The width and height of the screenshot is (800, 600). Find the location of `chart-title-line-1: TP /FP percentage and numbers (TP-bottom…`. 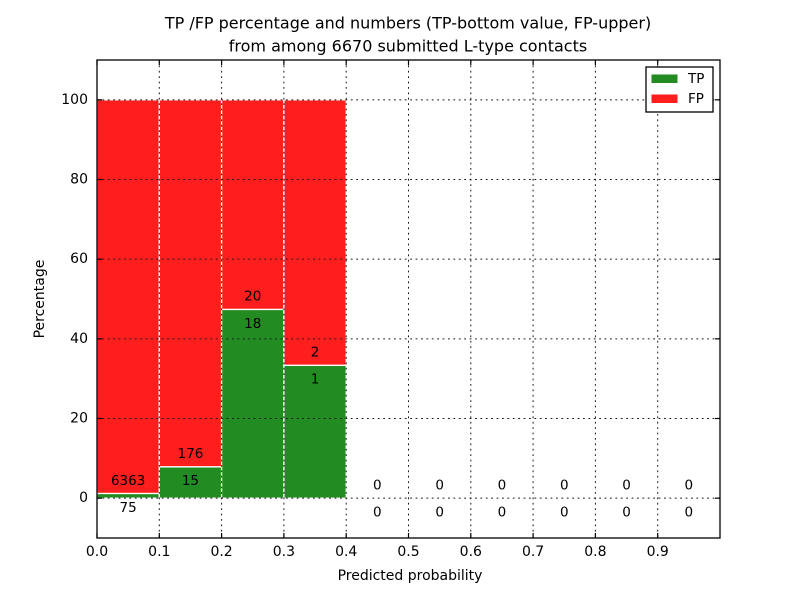

chart-title-line-1: TP /FP percentage and numbers (TP-bottom… is located at coordinates (407, 23).